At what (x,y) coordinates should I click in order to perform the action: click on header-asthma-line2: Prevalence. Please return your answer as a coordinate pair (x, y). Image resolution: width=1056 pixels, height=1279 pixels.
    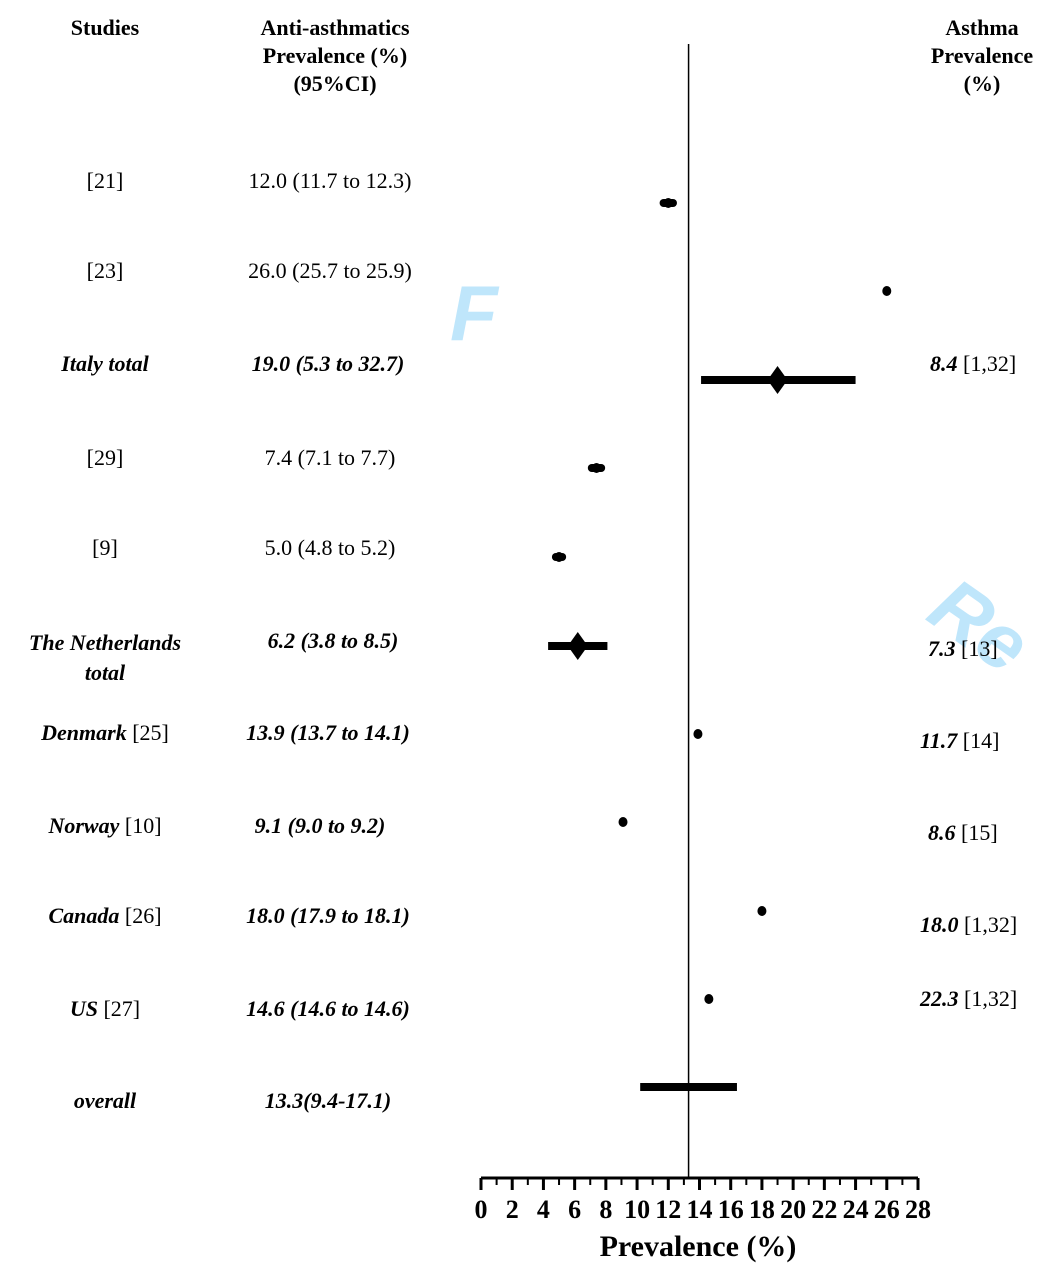
    Looking at the image, I should click on (982, 55).